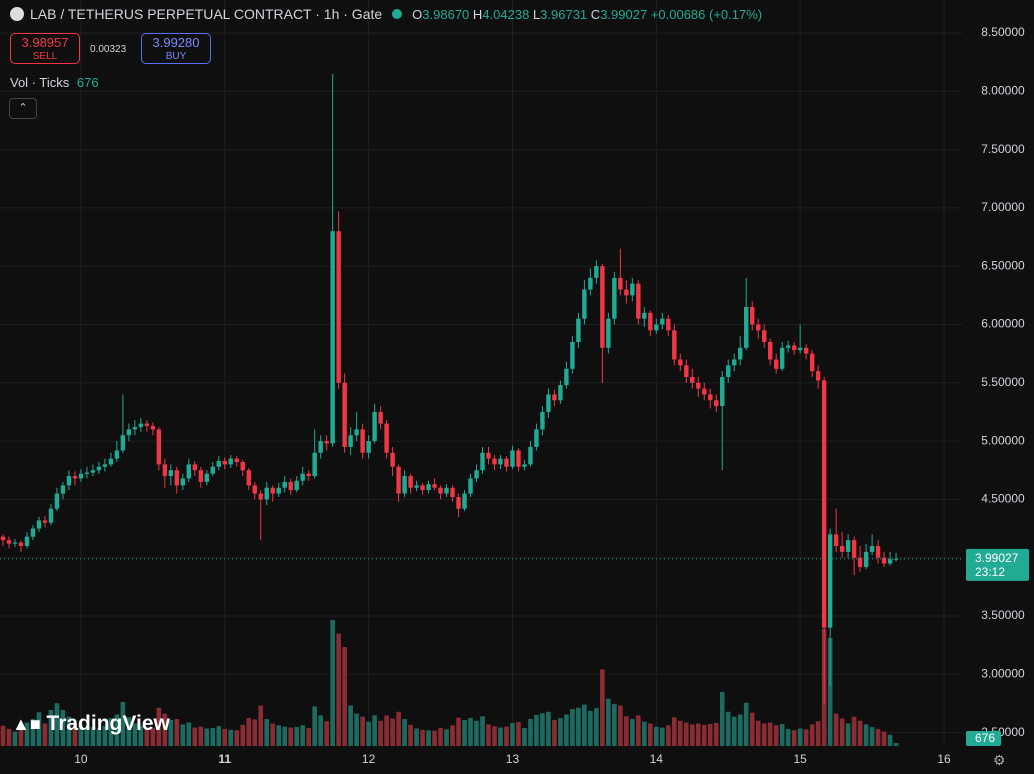  I want to click on ohlc-value: 3.96731, so click(564, 14).